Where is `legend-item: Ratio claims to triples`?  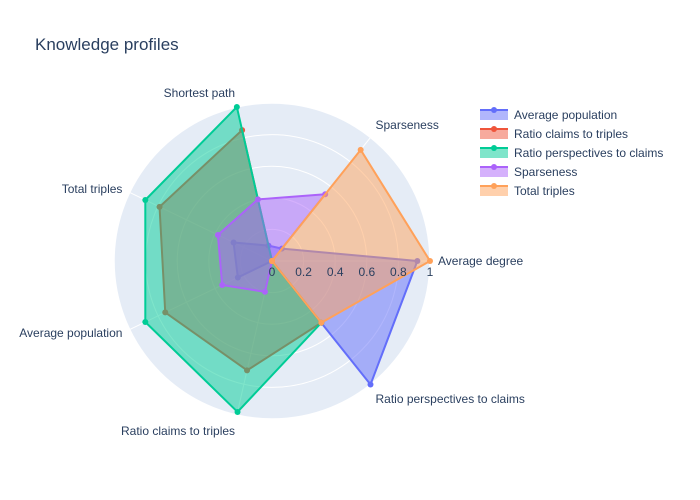
legend-item: Ratio claims to triples is located at coordinates (554, 133).